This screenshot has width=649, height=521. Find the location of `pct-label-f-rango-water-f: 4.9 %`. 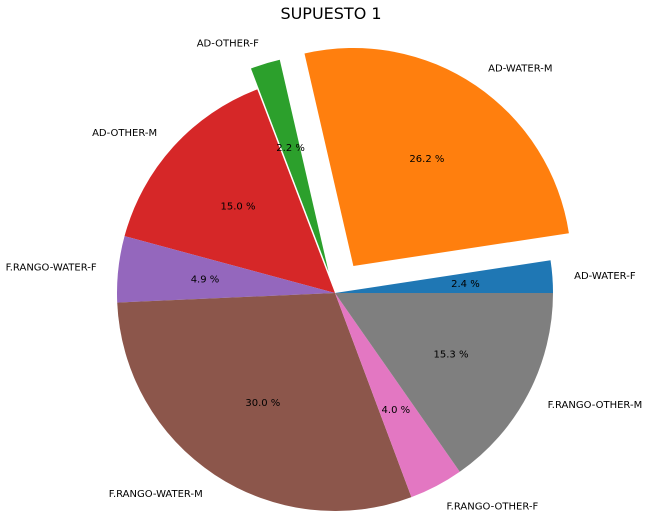

pct-label-f-rango-water-f: 4.9 % is located at coordinates (205, 280).